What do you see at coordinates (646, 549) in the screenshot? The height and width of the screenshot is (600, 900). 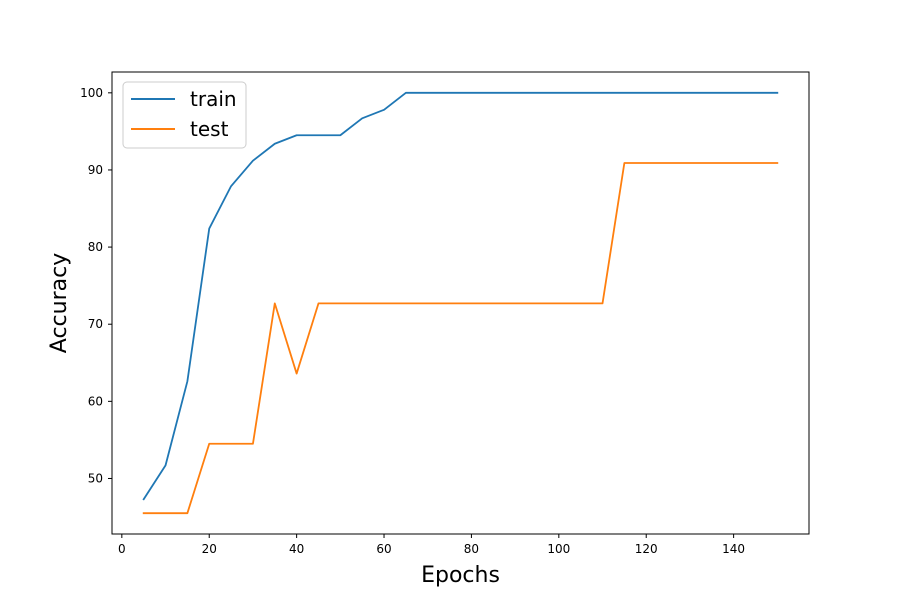 I see `x-tick-label: 120` at bounding box center [646, 549].